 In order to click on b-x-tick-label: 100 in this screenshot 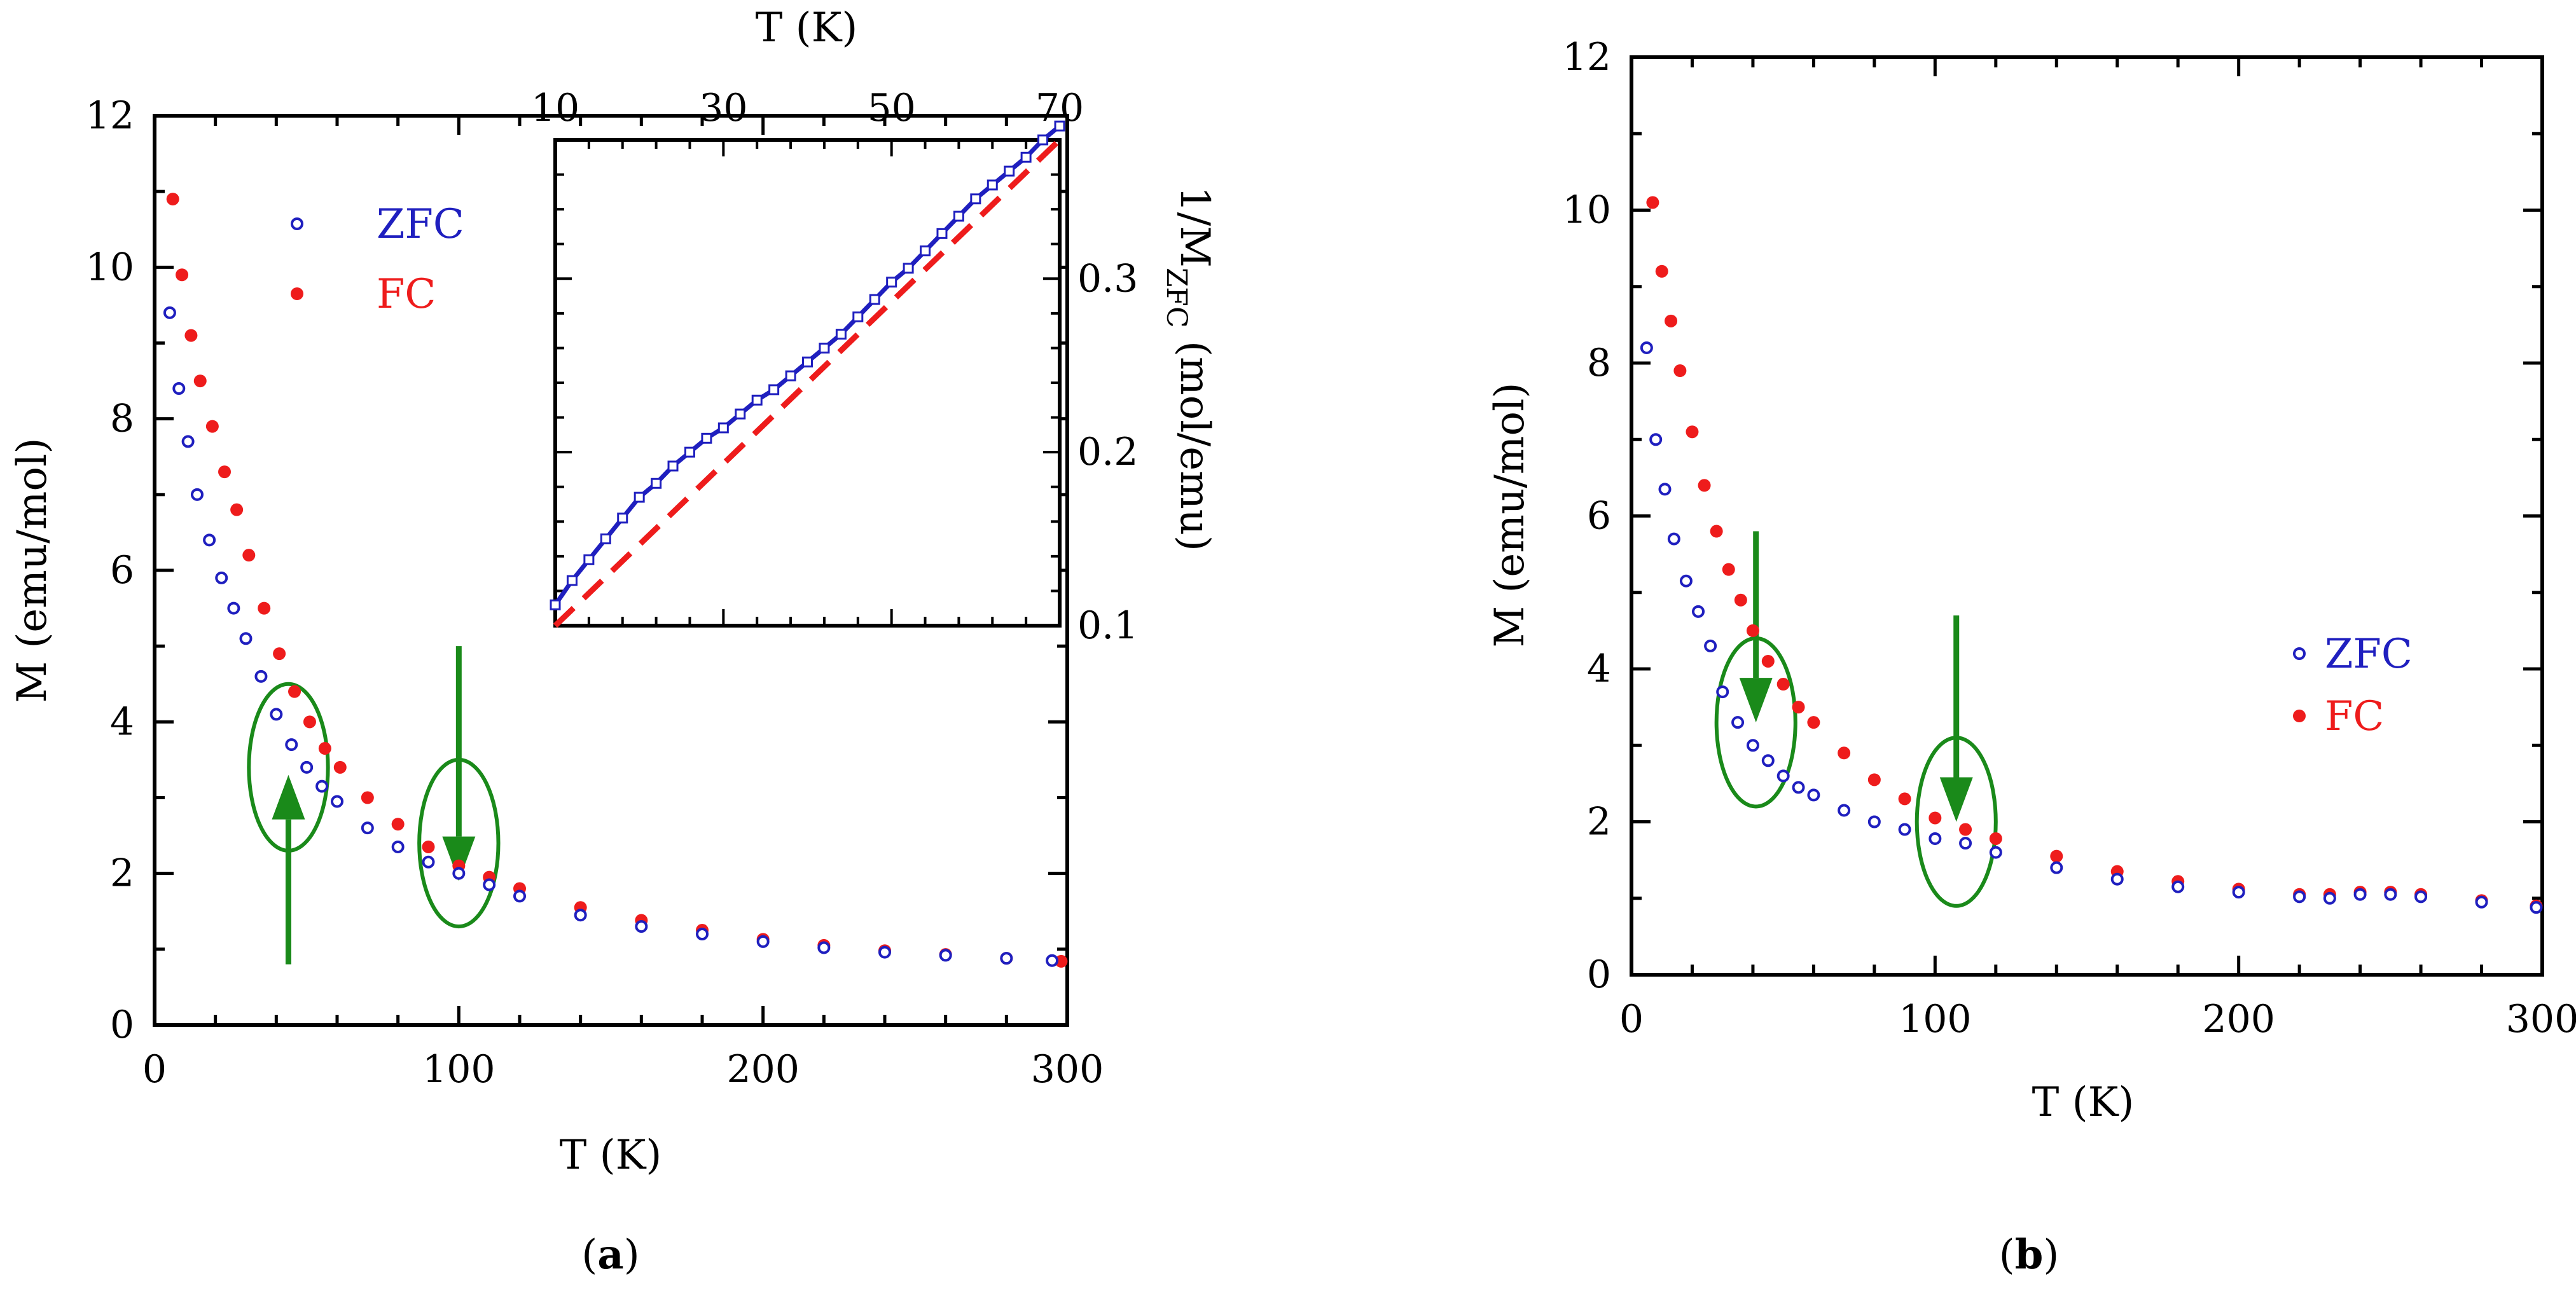, I will do `click(1935, 1019)`.